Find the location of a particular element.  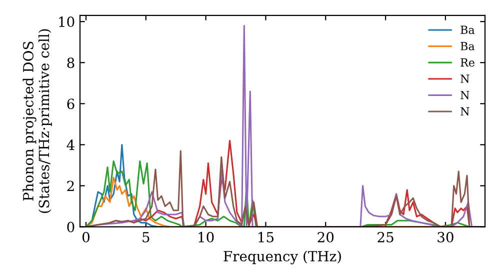

x-tick-label: 10 is located at coordinates (206, 237).